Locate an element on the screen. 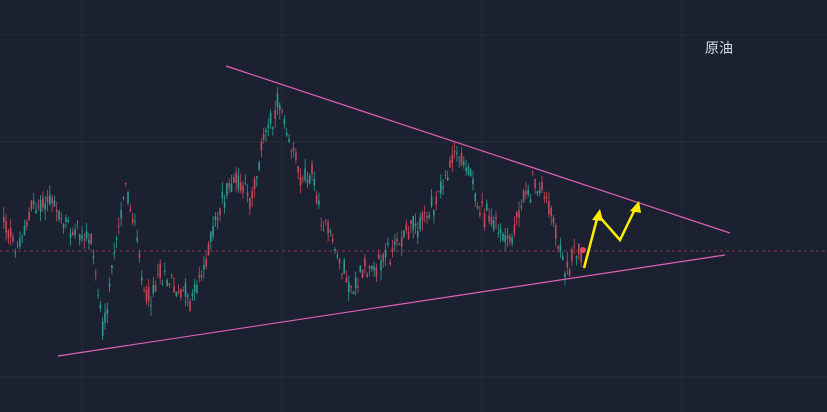 The image size is (827, 412). symbol-label: 原油 is located at coordinates (719, 49).